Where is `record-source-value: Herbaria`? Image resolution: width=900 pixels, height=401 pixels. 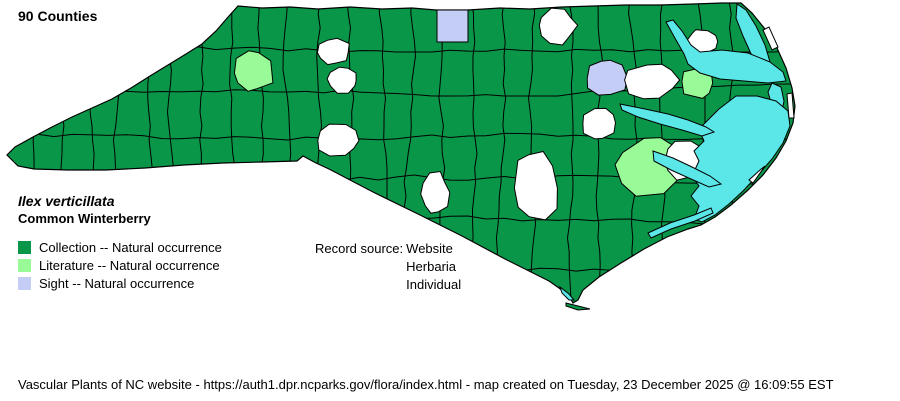 record-source-value: Herbaria is located at coordinates (431, 266).